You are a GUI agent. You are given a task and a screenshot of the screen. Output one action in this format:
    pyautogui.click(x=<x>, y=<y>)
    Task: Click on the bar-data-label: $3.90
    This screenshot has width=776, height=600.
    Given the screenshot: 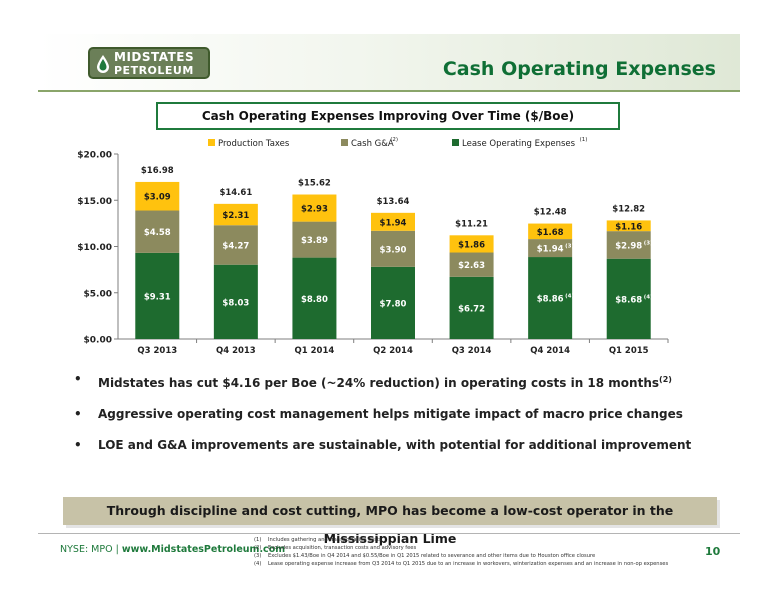 What is the action you would take?
    pyautogui.click(x=393, y=250)
    